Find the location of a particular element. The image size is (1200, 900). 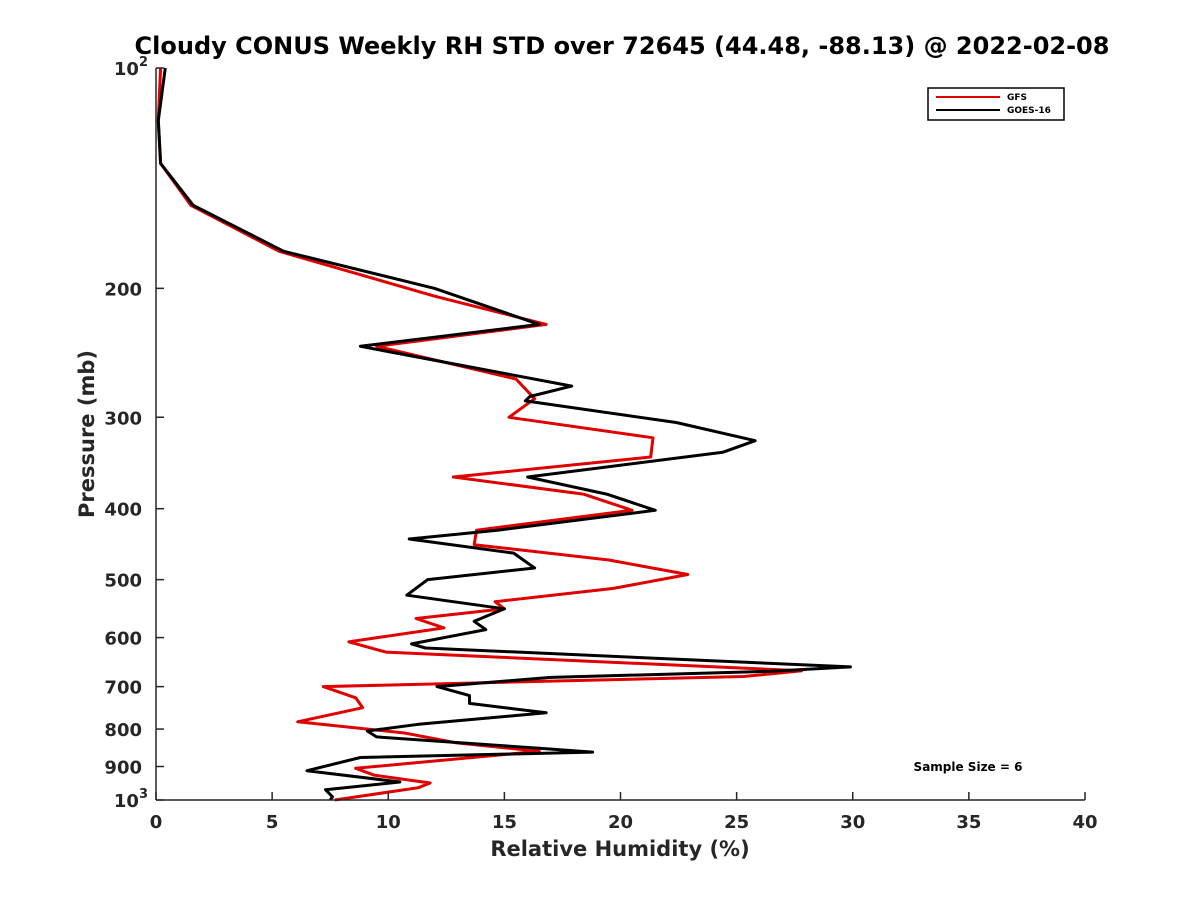

y-tick-label: 800 is located at coordinates (123, 730).